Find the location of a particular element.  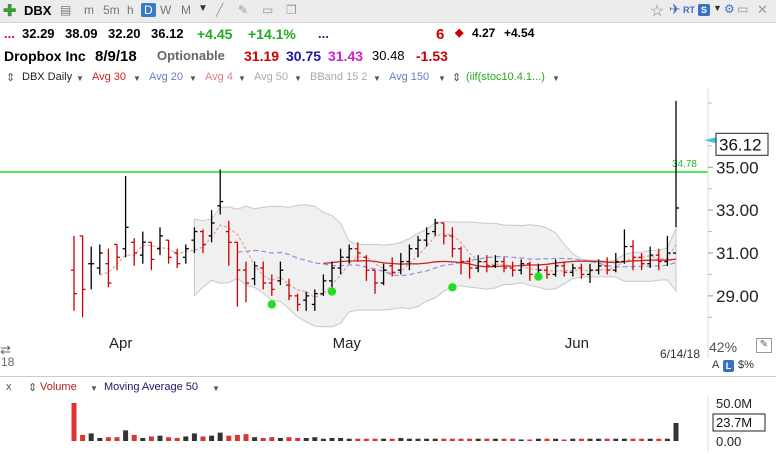

last-volume-box is located at coordinates (739, 422).